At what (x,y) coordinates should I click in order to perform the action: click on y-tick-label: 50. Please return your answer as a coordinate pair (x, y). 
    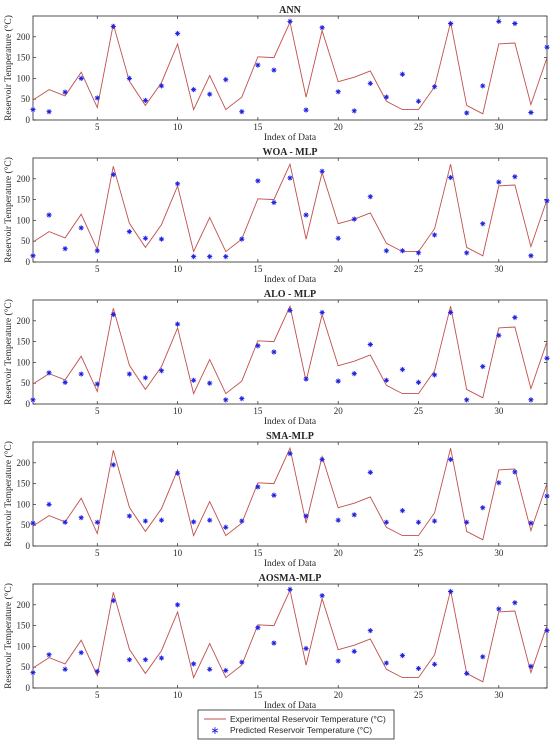
    Looking at the image, I should click on (26, 525).